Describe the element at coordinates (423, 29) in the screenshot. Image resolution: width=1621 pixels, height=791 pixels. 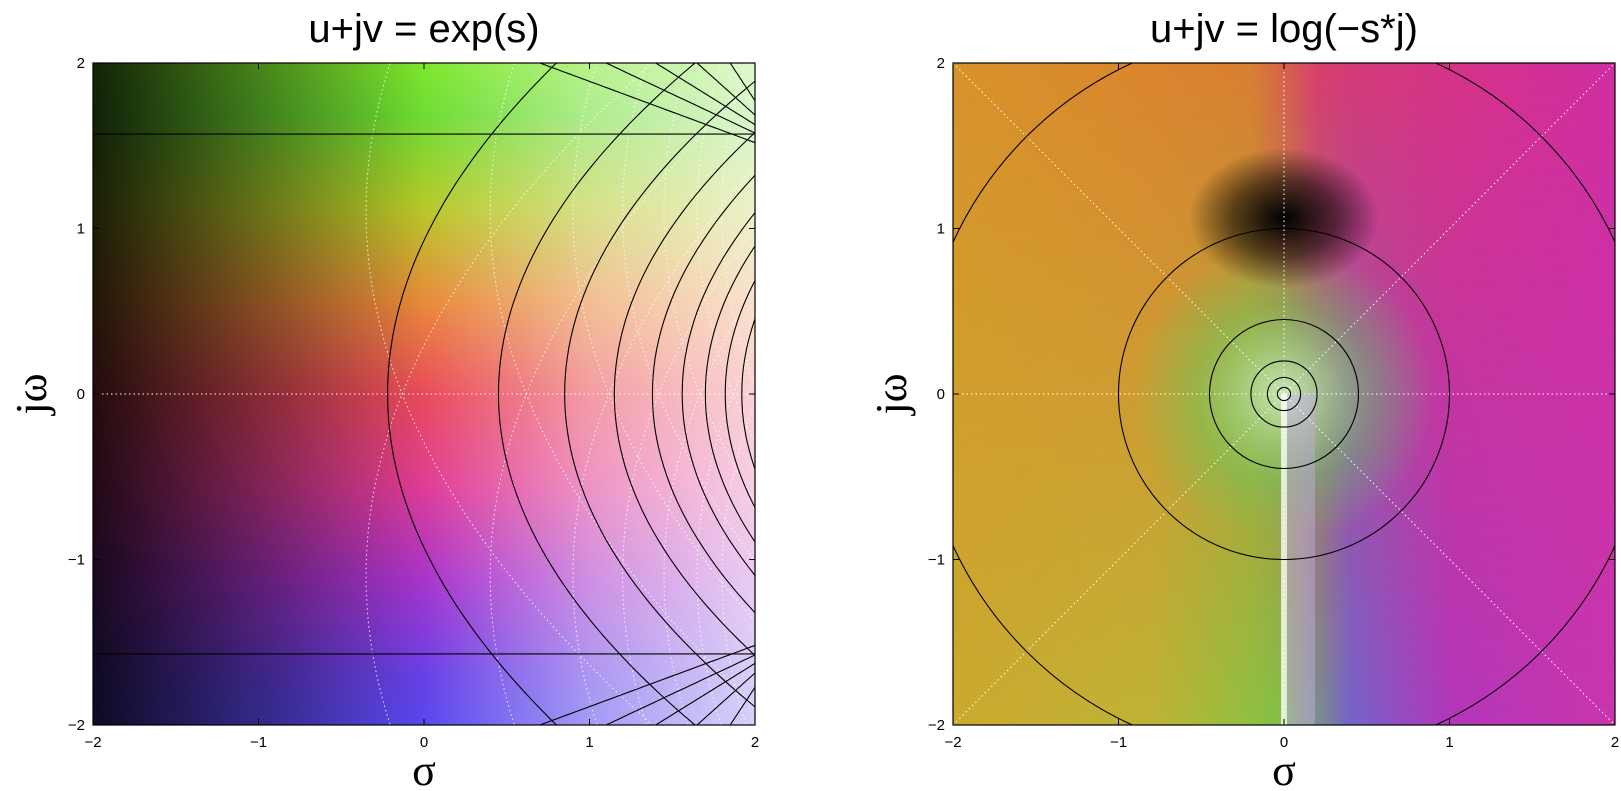
I see `left-chart-title: u+jv = exp(s)` at that location.